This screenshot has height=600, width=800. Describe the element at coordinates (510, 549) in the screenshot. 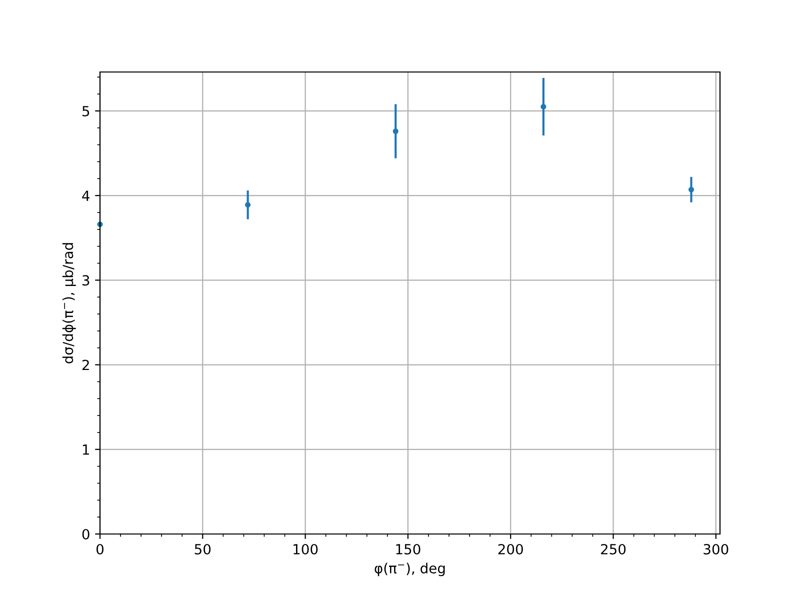

I see `x-tick-label: 200` at that location.